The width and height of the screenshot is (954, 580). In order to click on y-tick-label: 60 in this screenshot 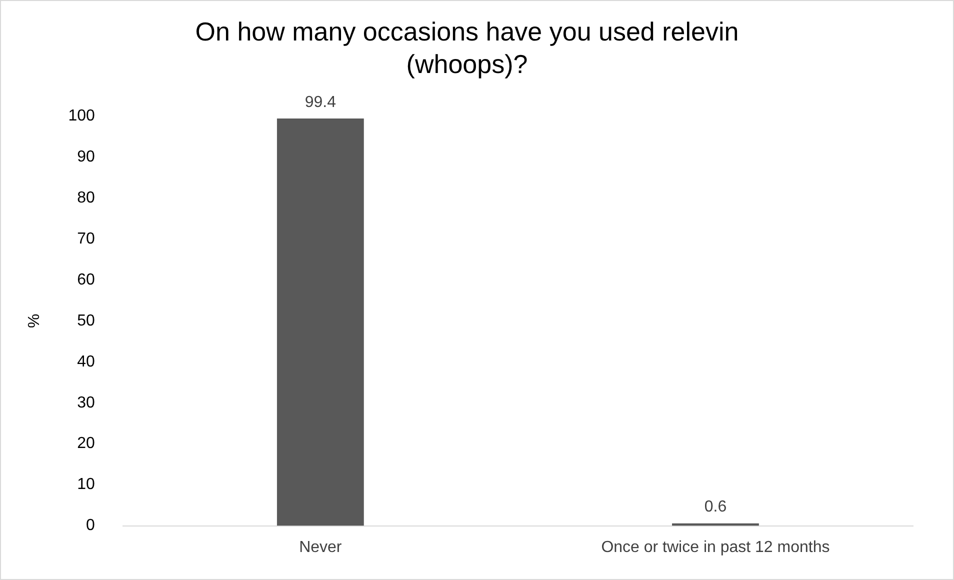, I will do `click(86, 279)`.